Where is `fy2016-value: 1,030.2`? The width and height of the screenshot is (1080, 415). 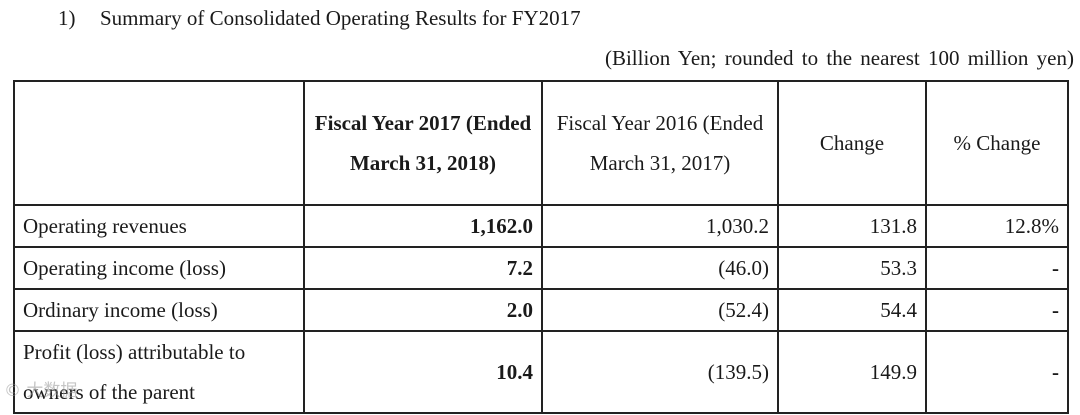 fy2016-value: 1,030.2 is located at coordinates (660, 226).